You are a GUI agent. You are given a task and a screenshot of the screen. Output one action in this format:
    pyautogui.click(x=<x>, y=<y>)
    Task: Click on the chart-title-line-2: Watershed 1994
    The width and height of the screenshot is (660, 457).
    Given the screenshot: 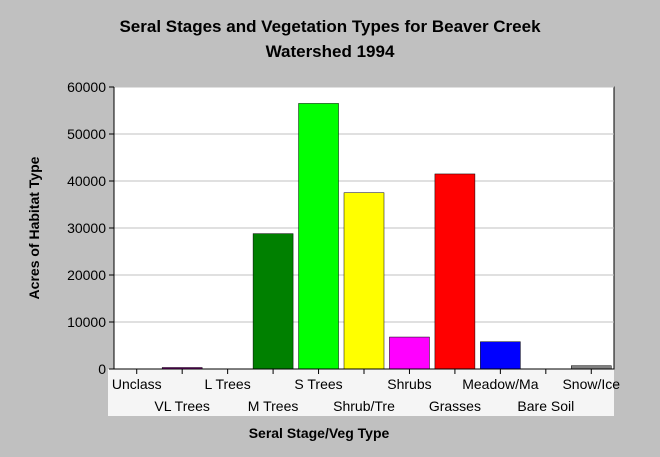 What is the action you would take?
    pyautogui.click(x=330, y=51)
    